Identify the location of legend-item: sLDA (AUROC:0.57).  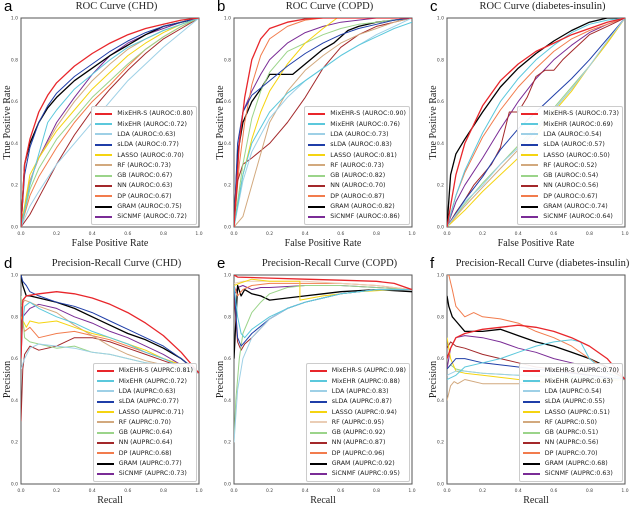
(570, 145).